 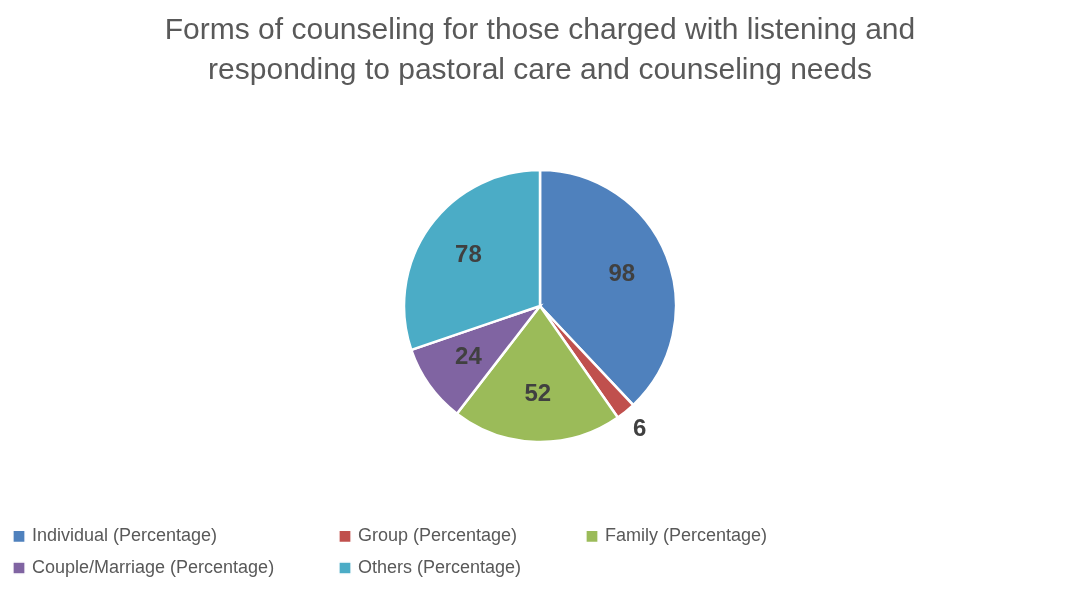 What do you see at coordinates (540, 48) in the screenshot?
I see `chart-title: Forms of counseling for those charged with listening and responding to pastoral care and counseling needs` at bounding box center [540, 48].